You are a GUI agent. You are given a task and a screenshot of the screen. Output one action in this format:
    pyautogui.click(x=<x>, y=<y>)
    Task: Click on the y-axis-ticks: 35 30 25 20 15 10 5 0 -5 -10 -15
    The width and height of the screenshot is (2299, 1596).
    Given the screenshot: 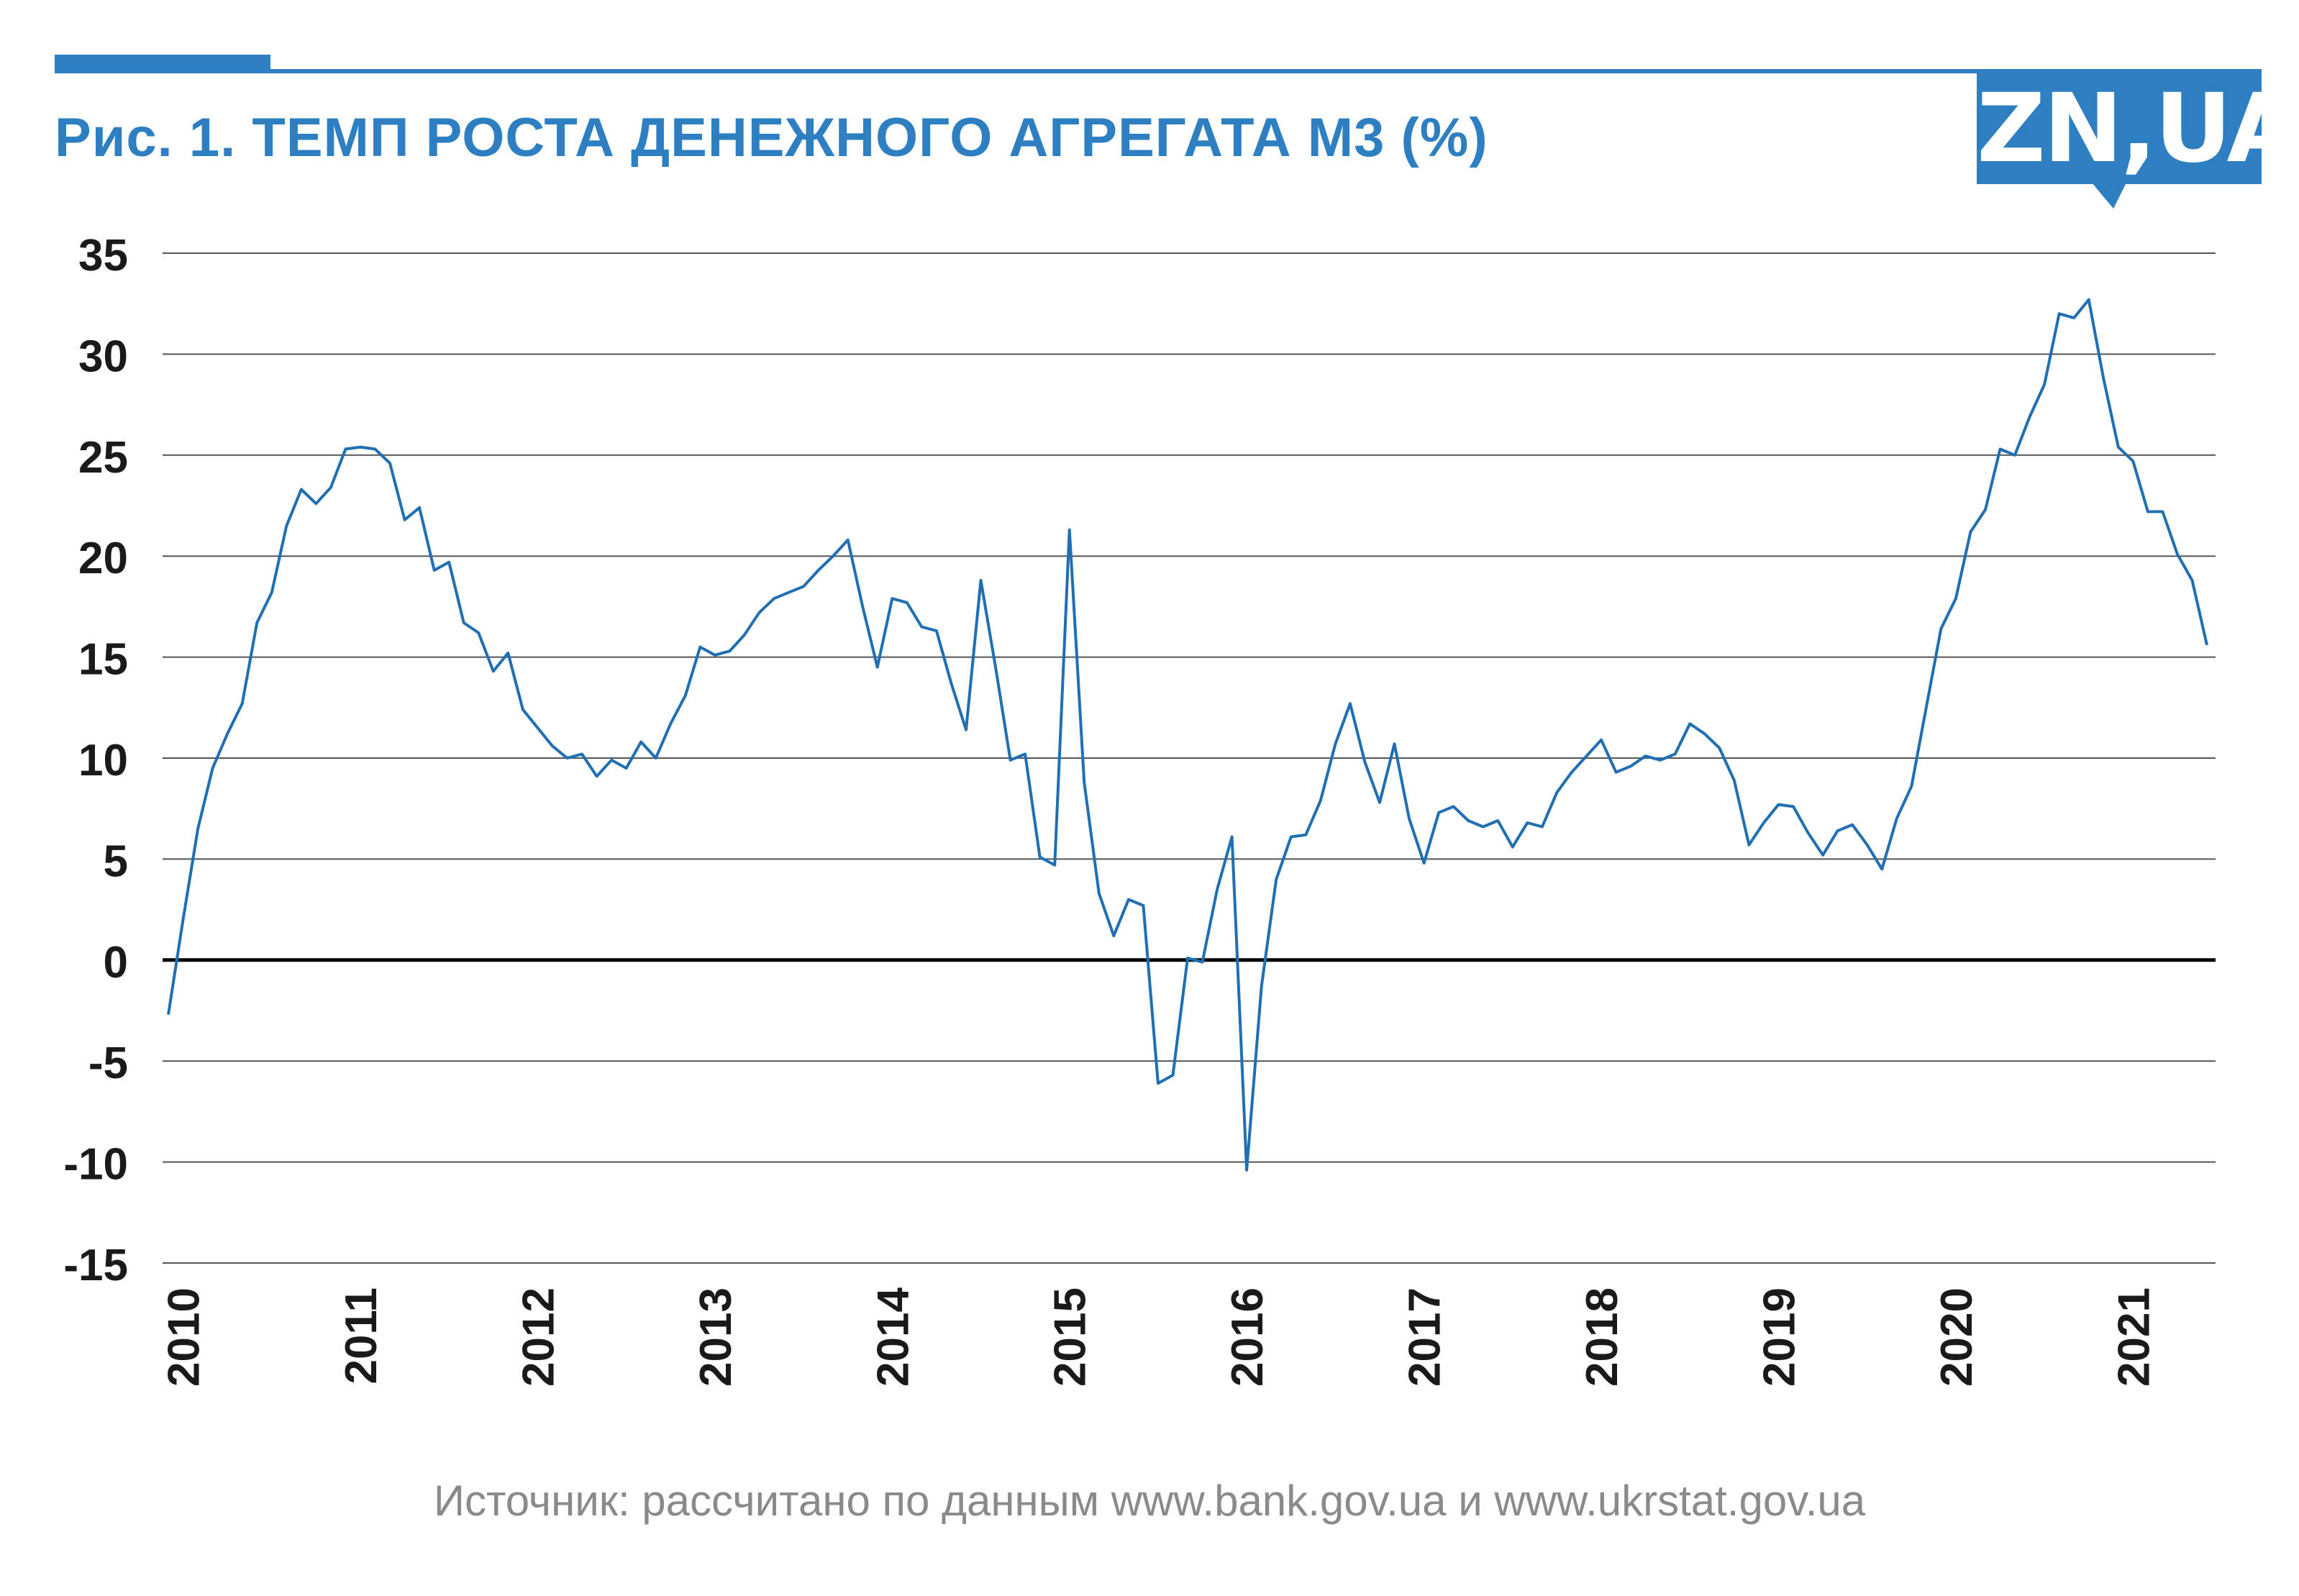 What is the action you would take?
    pyautogui.click(x=95, y=760)
    